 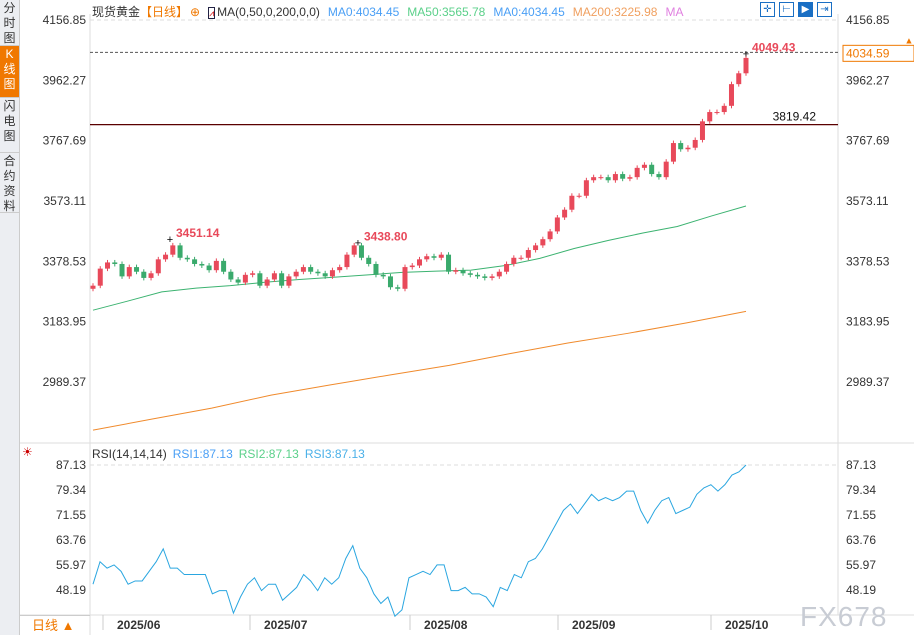 I want to click on high-price-label: 4049.43, so click(x=774, y=47).